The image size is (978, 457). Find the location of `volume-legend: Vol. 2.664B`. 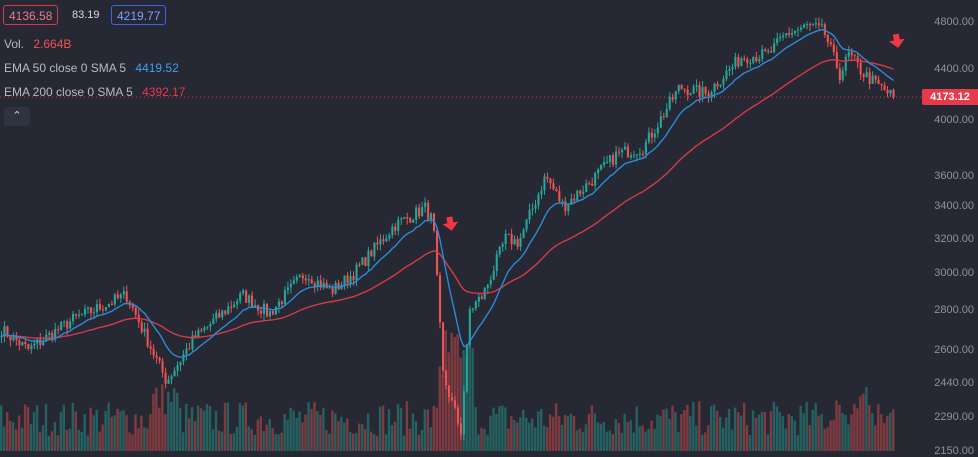

volume-legend: Vol. 2.664B is located at coordinates (37, 44).